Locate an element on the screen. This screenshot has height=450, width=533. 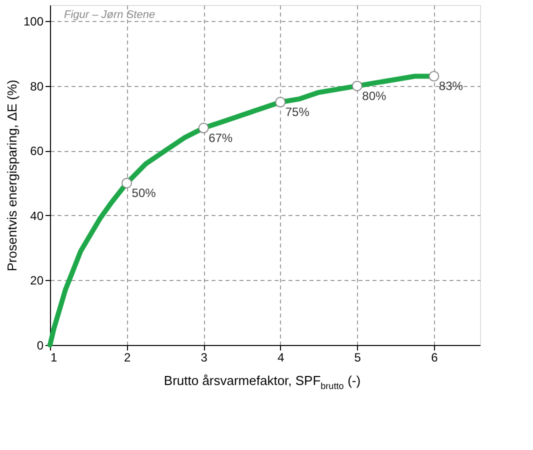
y-tick-label: 0 is located at coordinates (40, 345).